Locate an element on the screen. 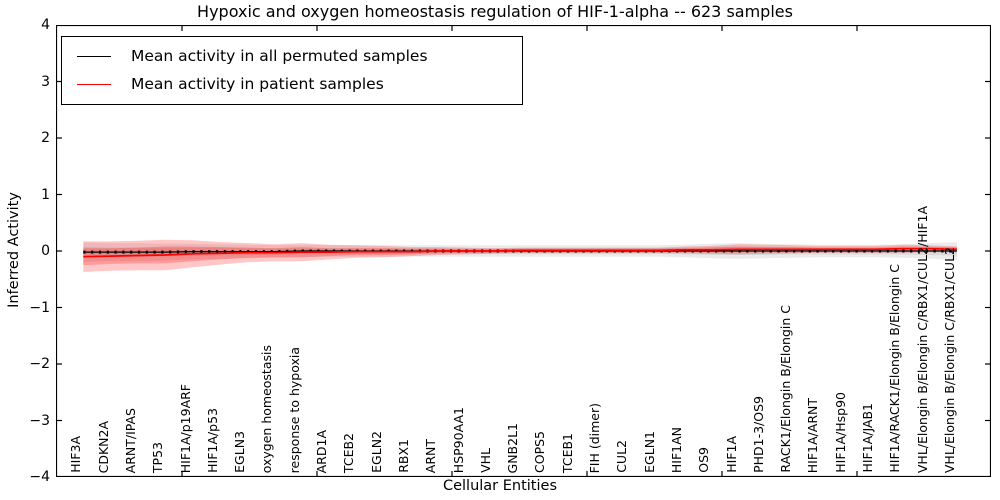 This screenshot has width=1000, height=500. x-category-label: HIF1AN is located at coordinates (676, 449).